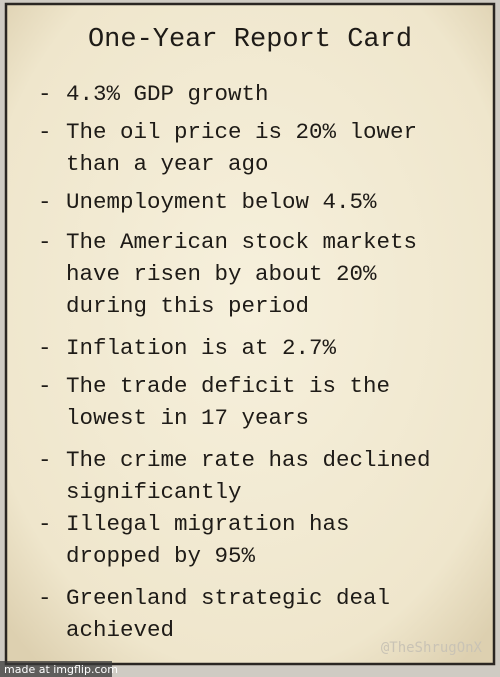 Image resolution: width=500 pixels, height=677 pixels. I want to click on item-line: The trade deficit is the, so click(228, 386).